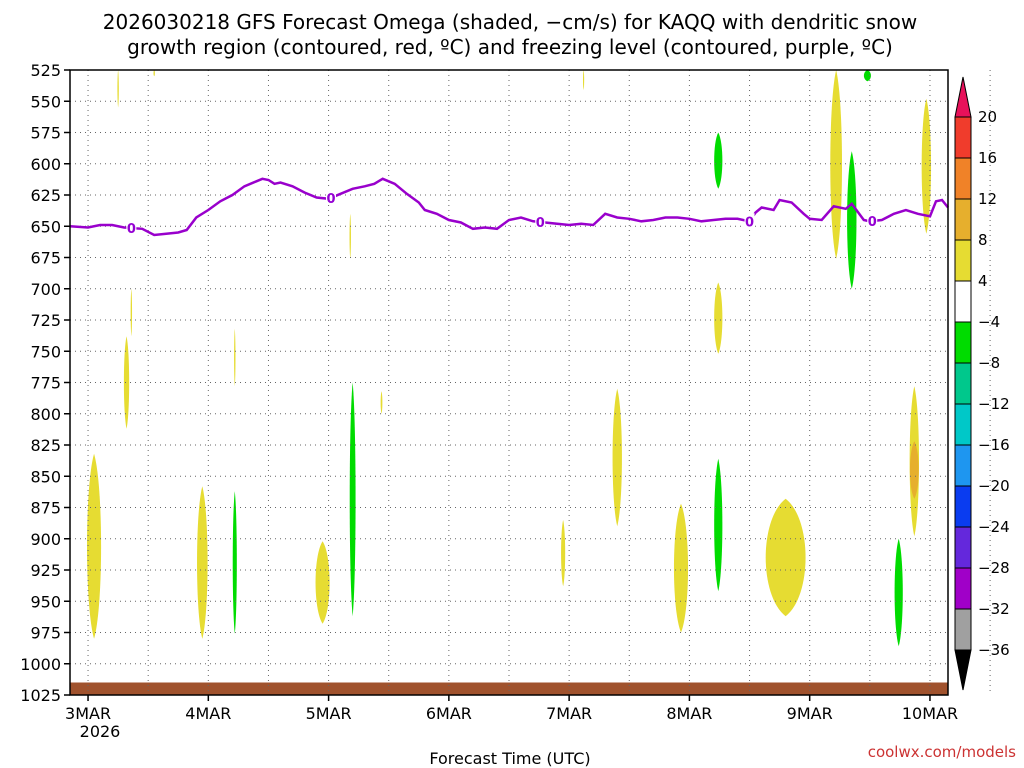 Image resolution: width=1024 pixels, height=768 pixels. What do you see at coordinates (45, 445) in the screenshot?
I see `y-tick-label-825: 825` at bounding box center [45, 445].